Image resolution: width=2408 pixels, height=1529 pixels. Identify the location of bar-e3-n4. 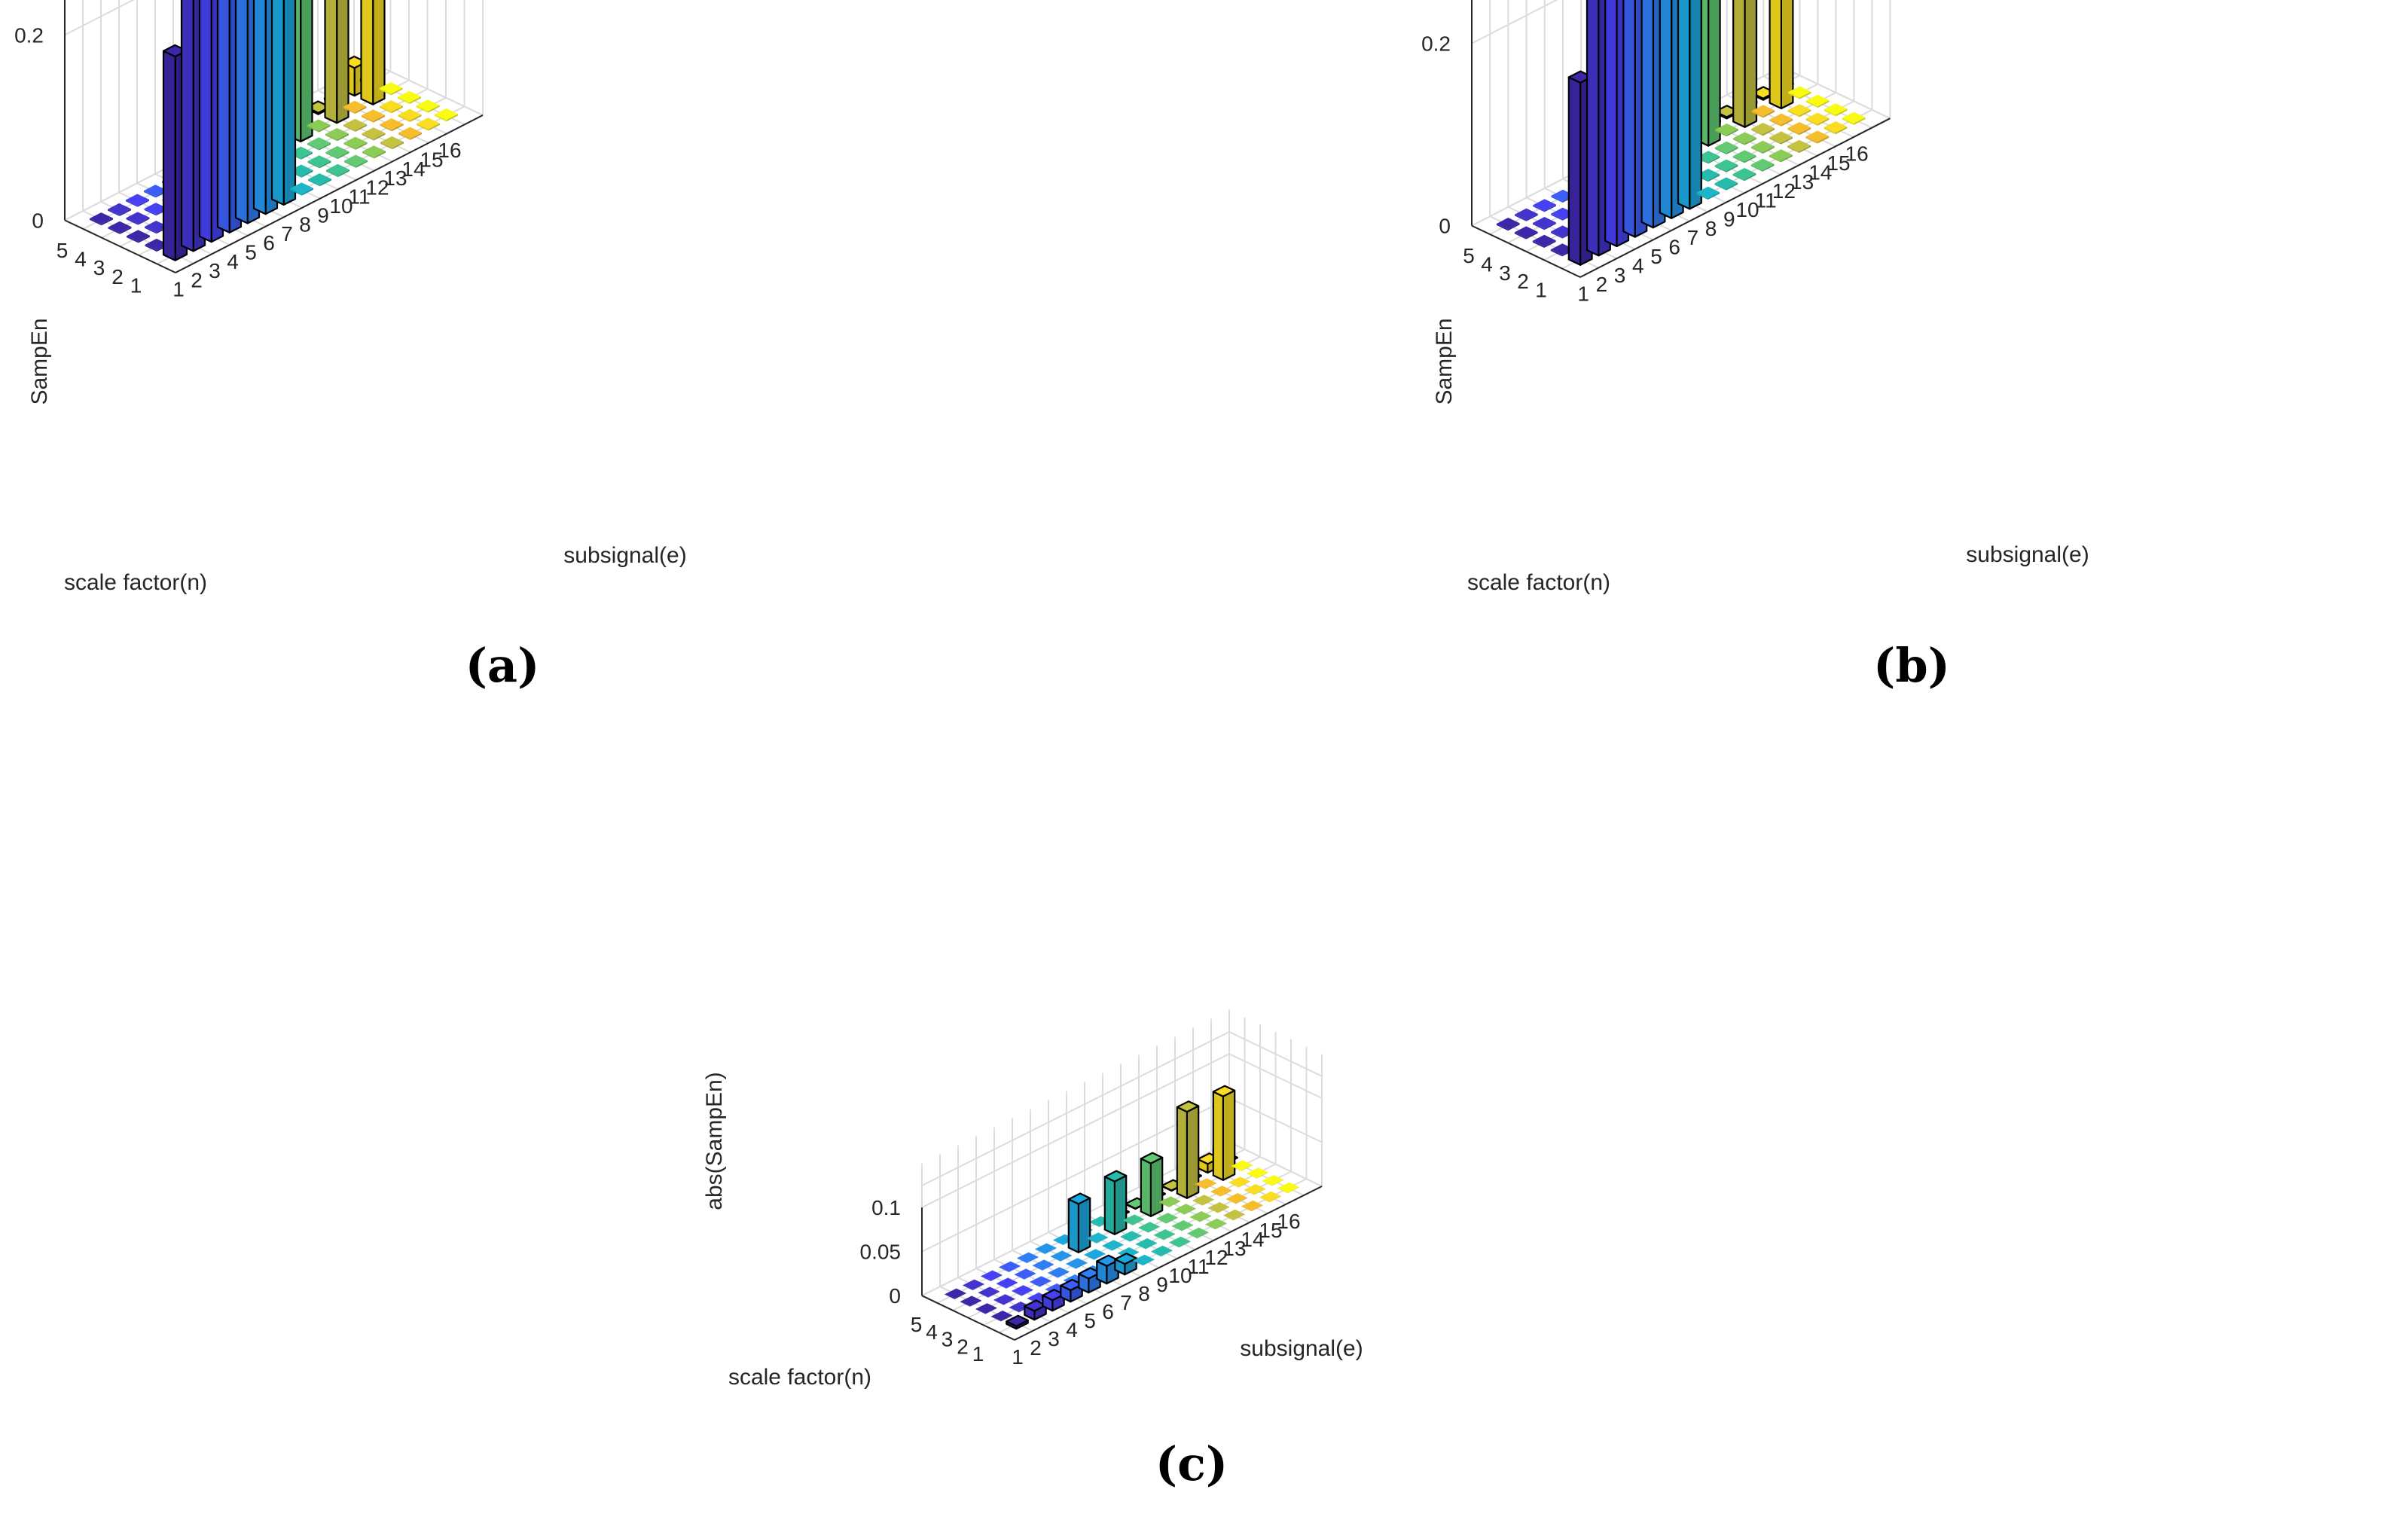
(1007, 1283).